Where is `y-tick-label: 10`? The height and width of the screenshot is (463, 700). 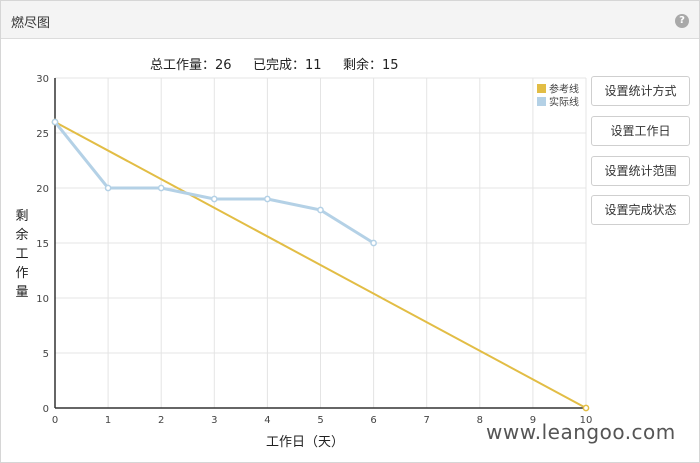
y-tick-label: 10 is located at coordinates (42, 299).